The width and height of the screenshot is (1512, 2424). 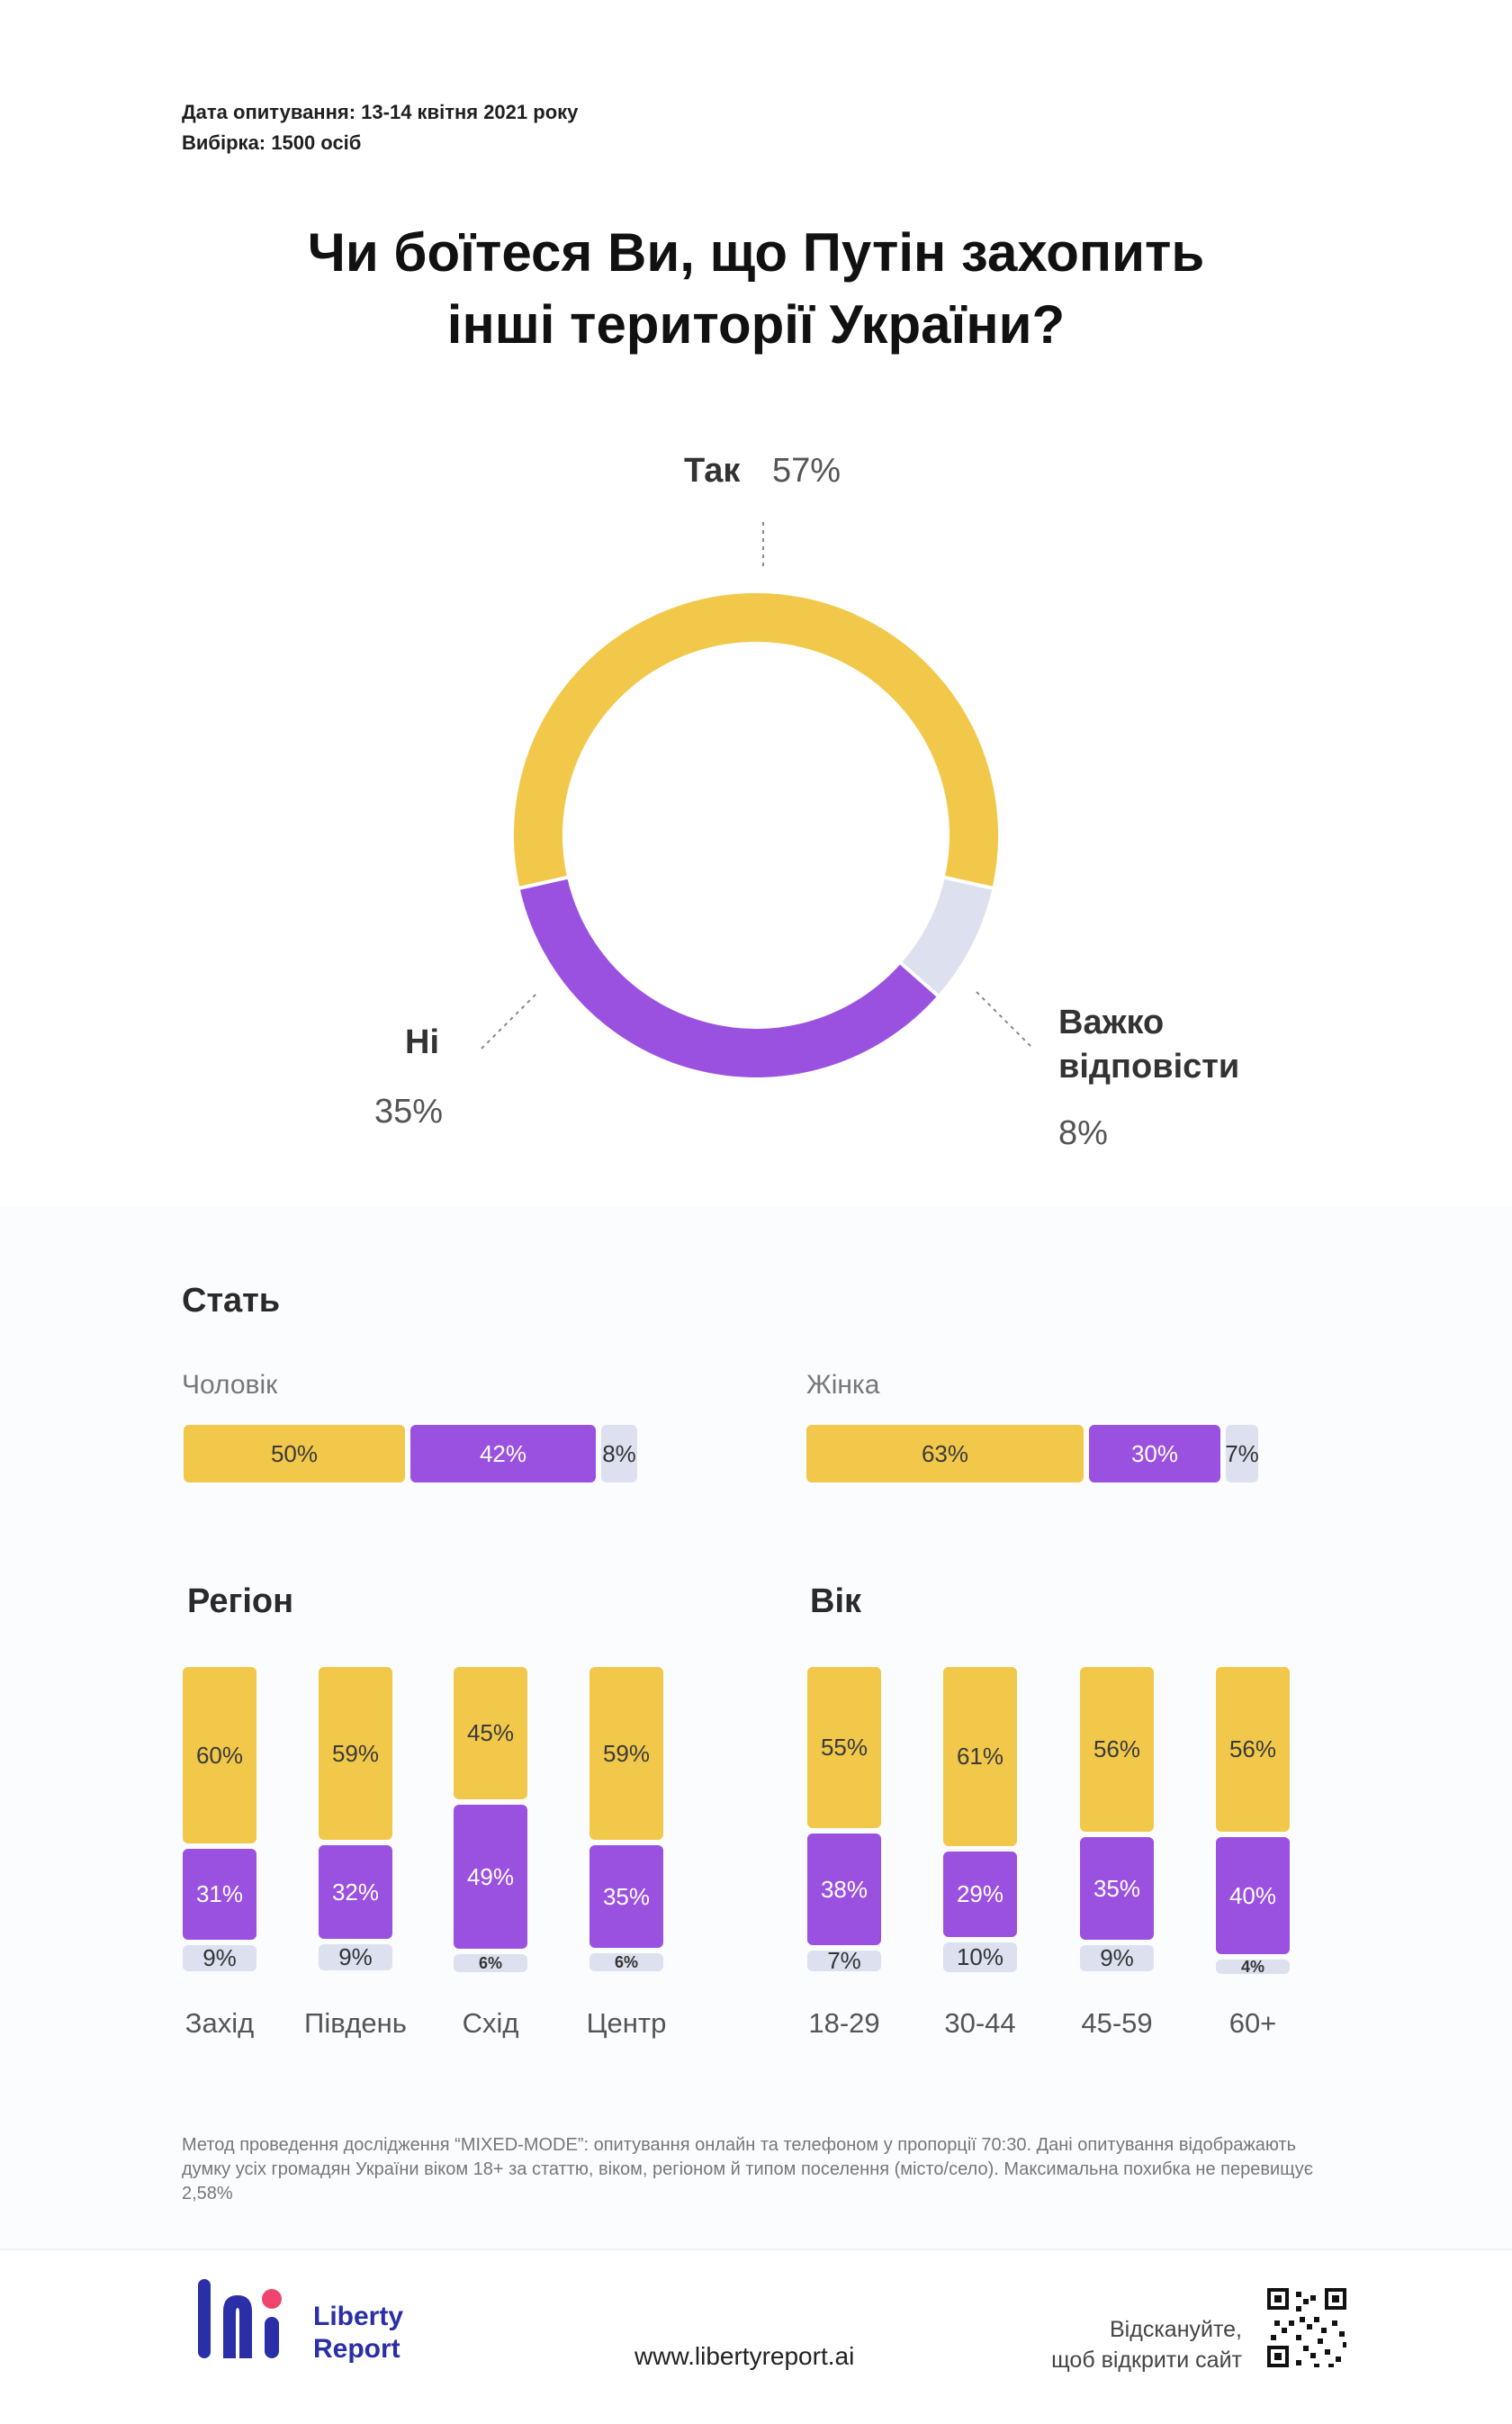 I want to click on donut-chart, so click(x=758, y=799).